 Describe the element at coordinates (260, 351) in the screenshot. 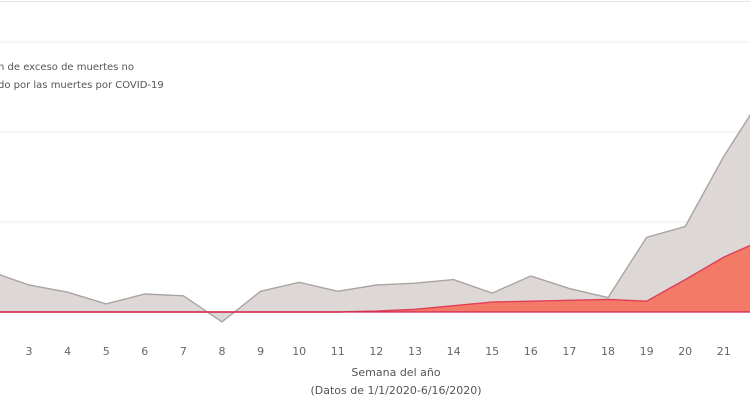

I see `x-tick-label: 9` at that location.